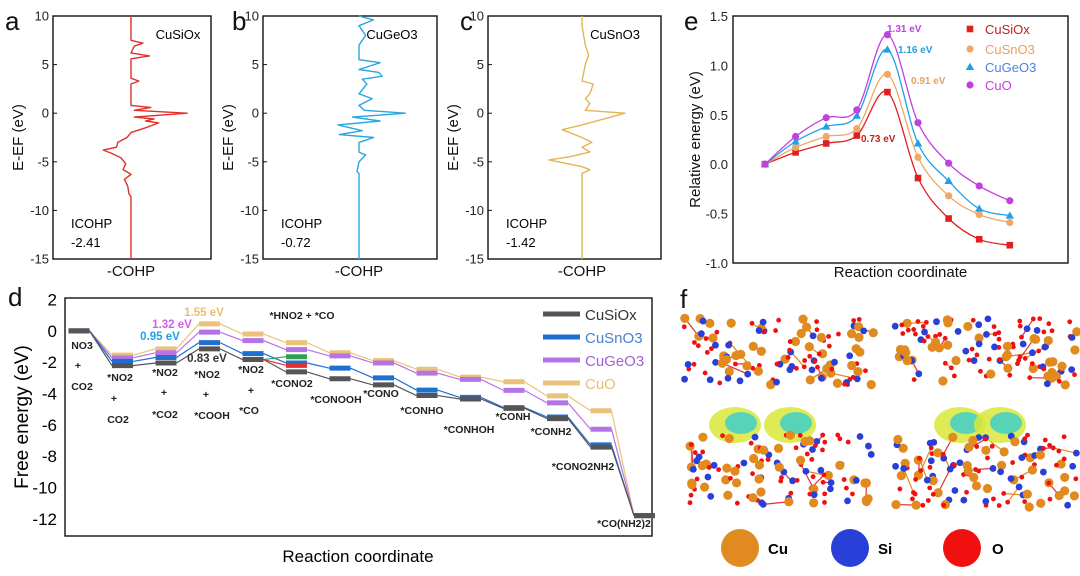 The height and width of the screenshot is (576, 1080). What do you see at coordinates (421, 411) in the screenshot?
I see `intermediate-label: *CONHO` at bounding box center [421, 411].